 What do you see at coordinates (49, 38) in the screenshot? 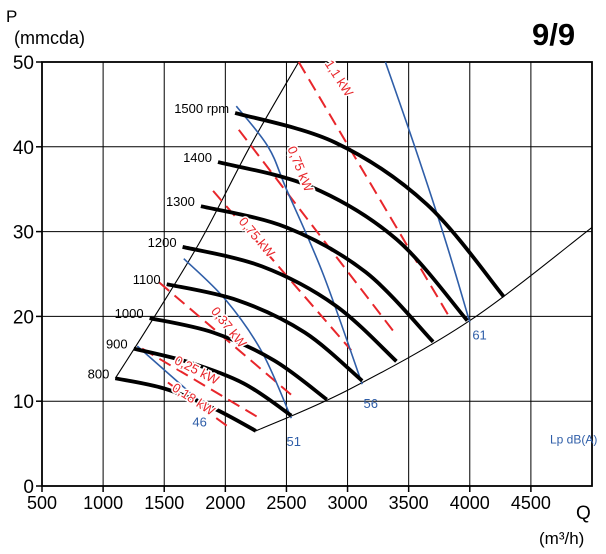
I see `y-axis-unit: (mmcda)` at bounding box center [49, 38].